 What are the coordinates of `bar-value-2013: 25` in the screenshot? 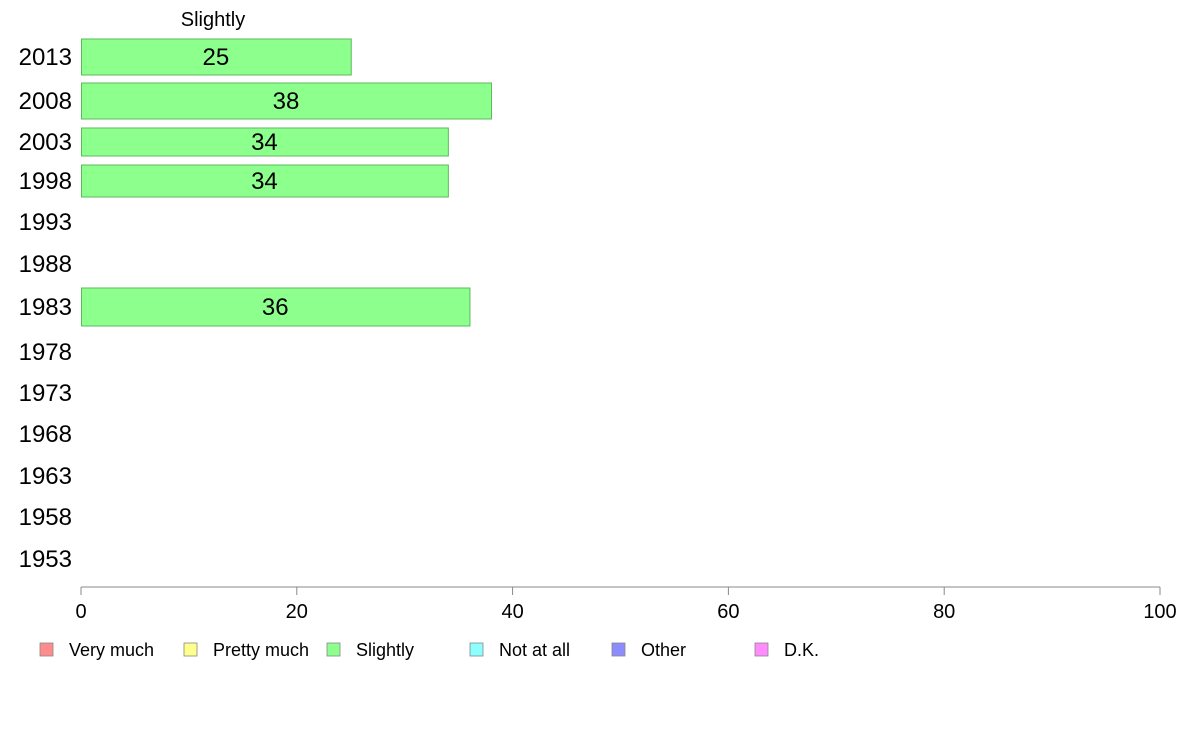 It's located at (216, 57).